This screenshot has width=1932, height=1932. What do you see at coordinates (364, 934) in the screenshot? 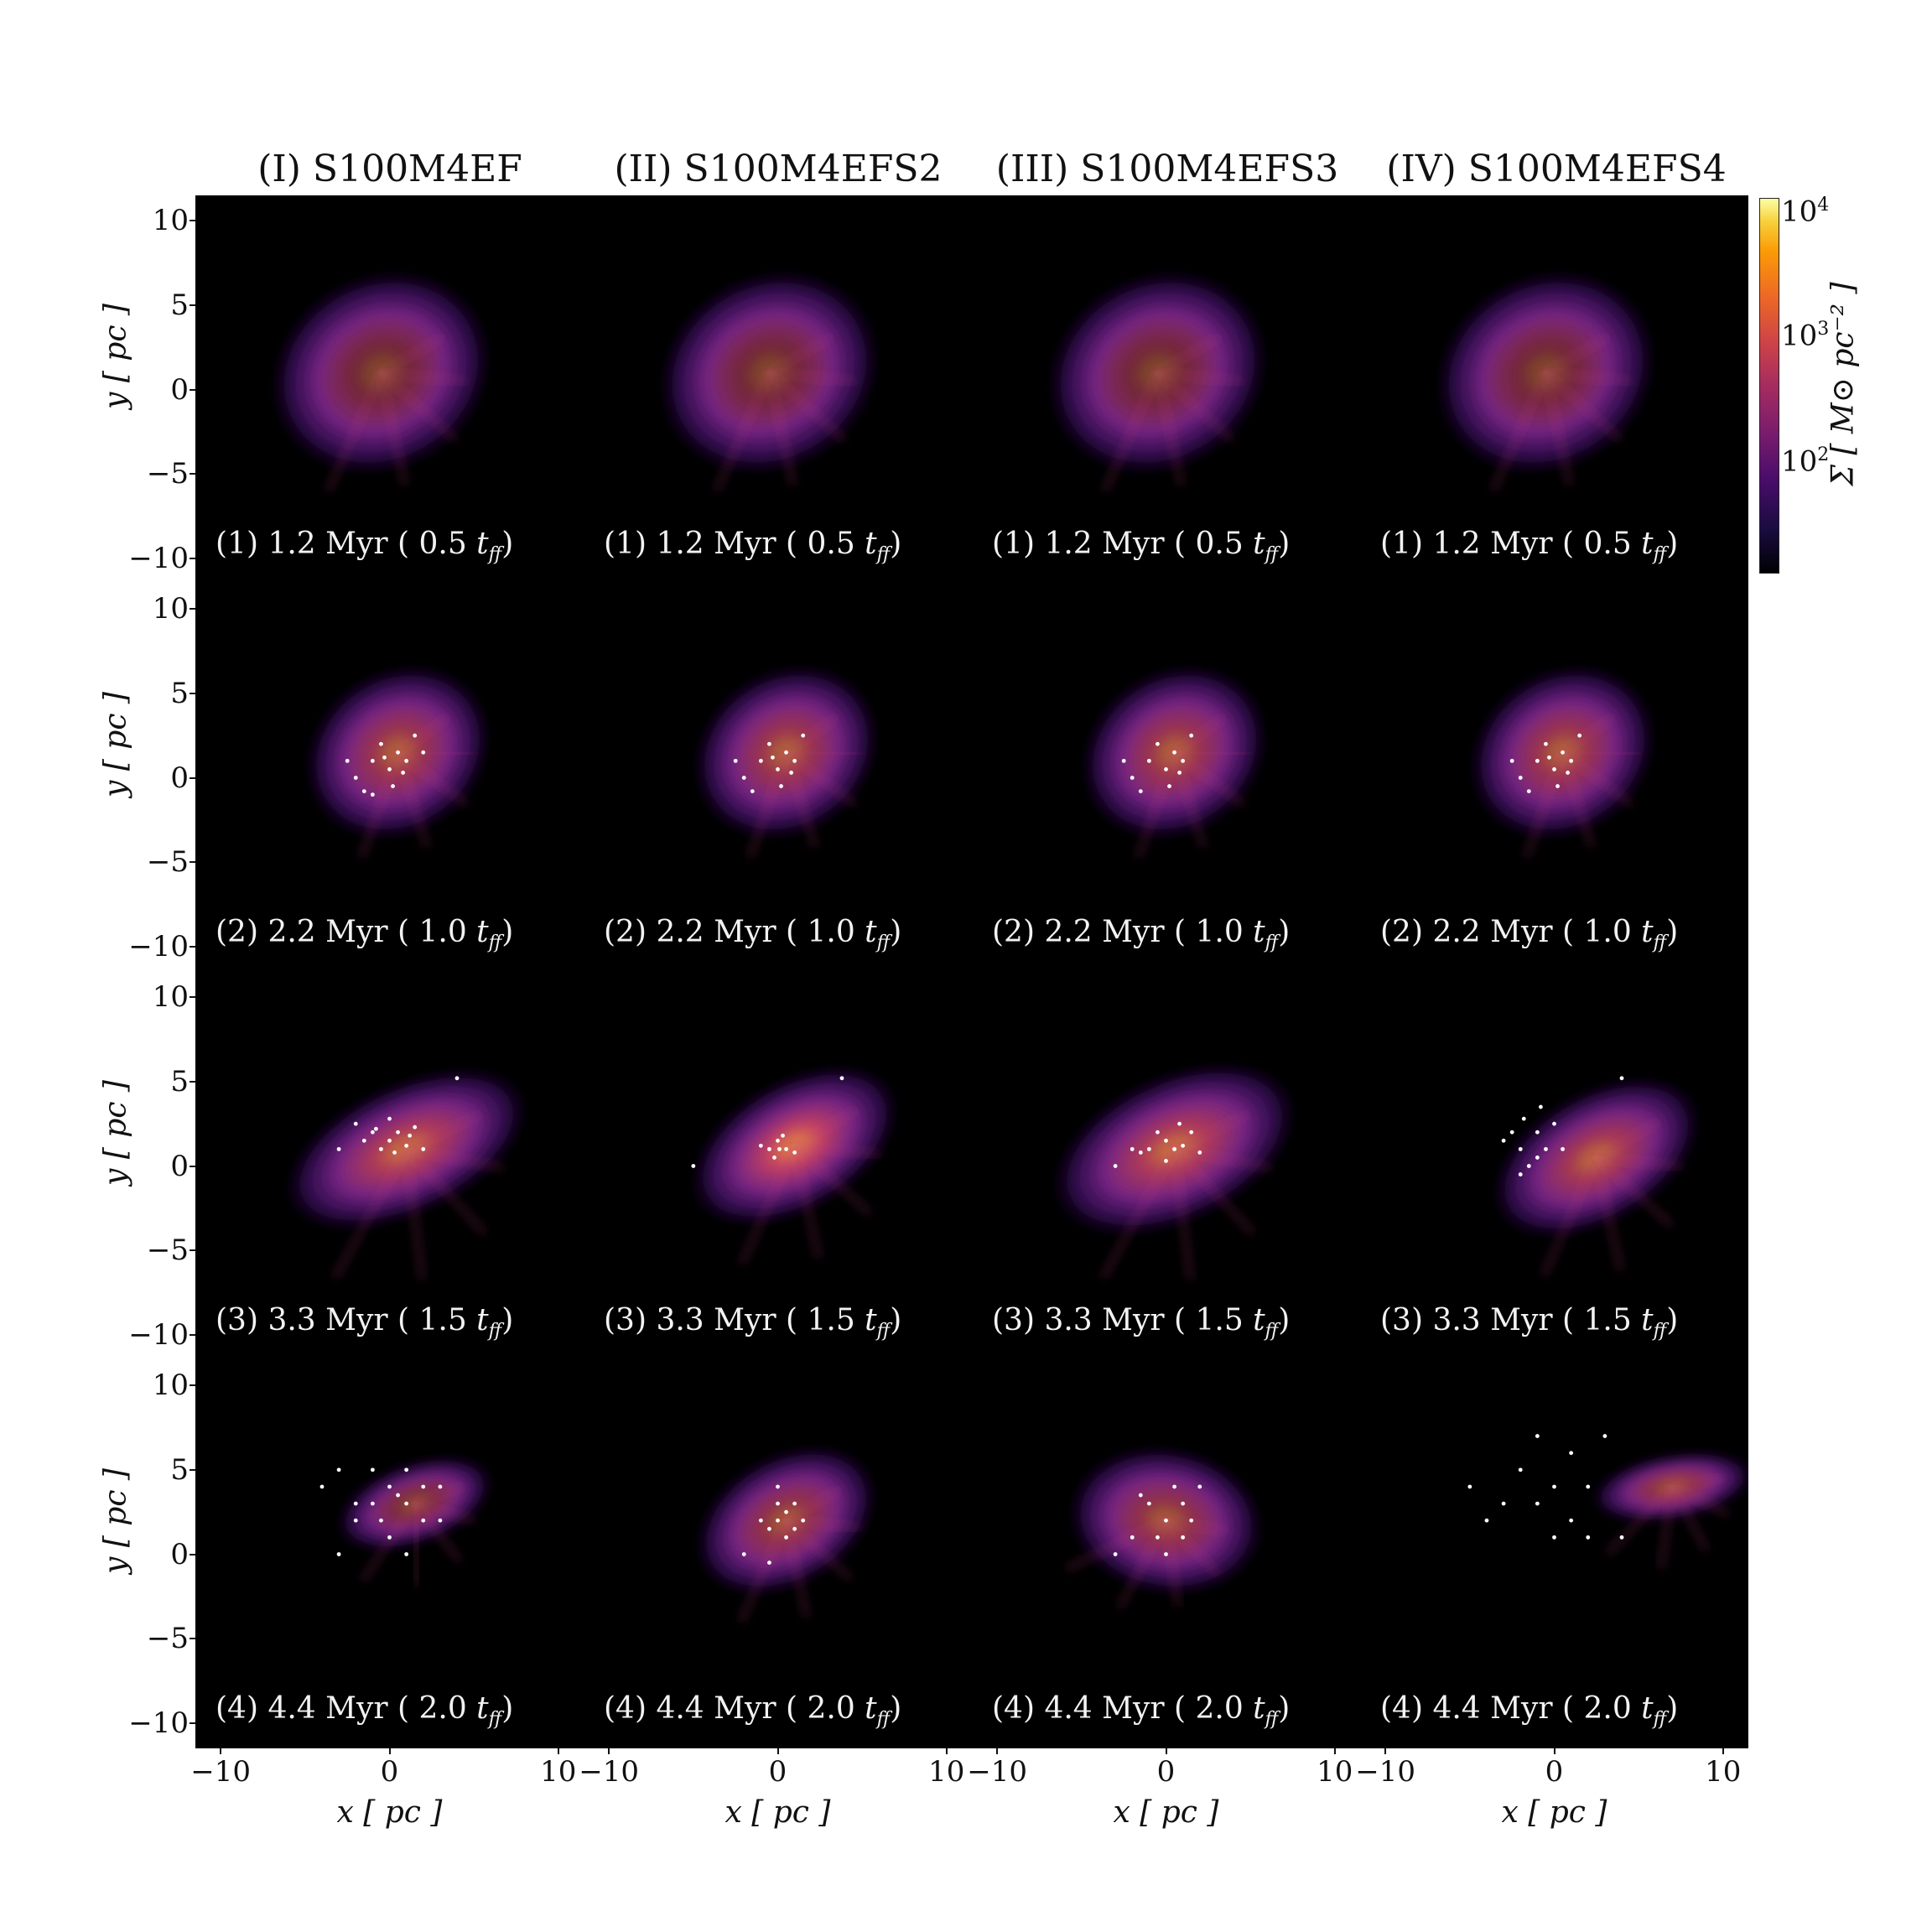
I see `time-label: (2) 2.2 Myr ( 1.0 tff)` at bounding box center [364, 934].